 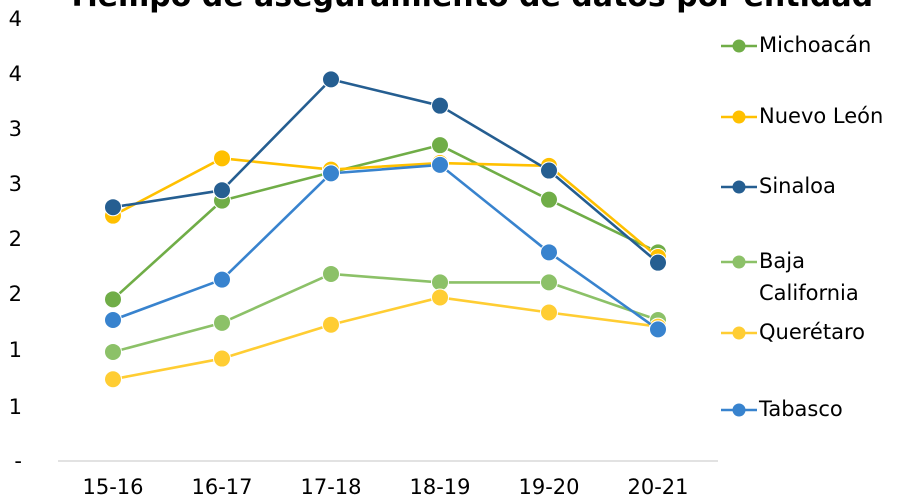 What do you see at coordinates (821, 116) in the screenshot?
I see `legend-label: Nuevo León` at bounding box center [821, 116].